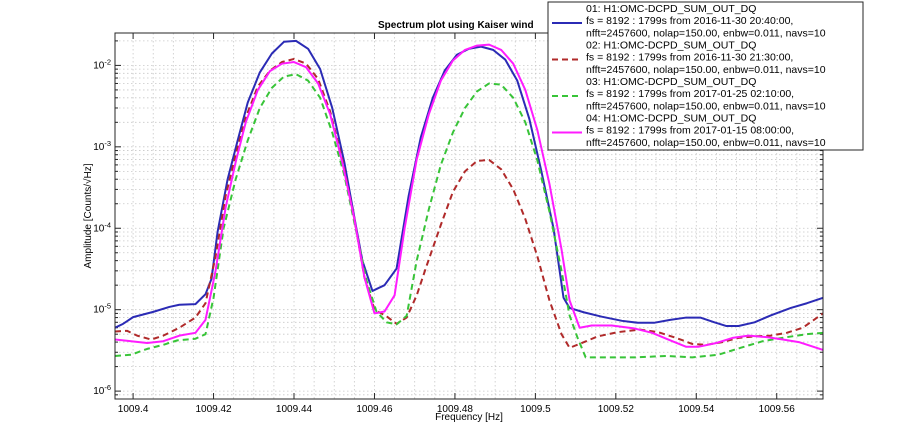  What do you see at coordinates (107, 61) in the screenshot?
I see `y-tick-label-exponent: -2` at bounding box center [107, 61].